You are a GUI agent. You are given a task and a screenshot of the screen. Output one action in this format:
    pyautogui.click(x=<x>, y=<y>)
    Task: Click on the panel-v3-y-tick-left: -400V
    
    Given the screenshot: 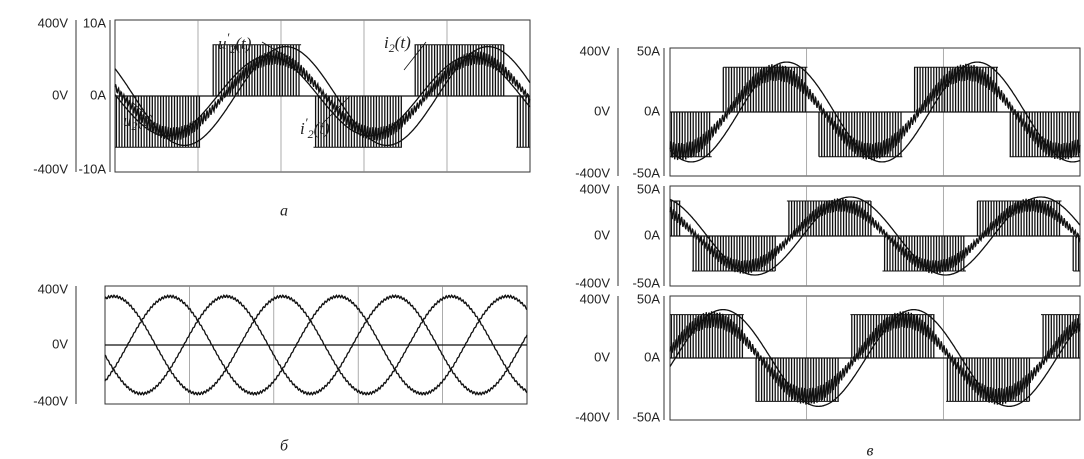 What is the action you would take?
    pyautogui.click(x=592, y=416)
    